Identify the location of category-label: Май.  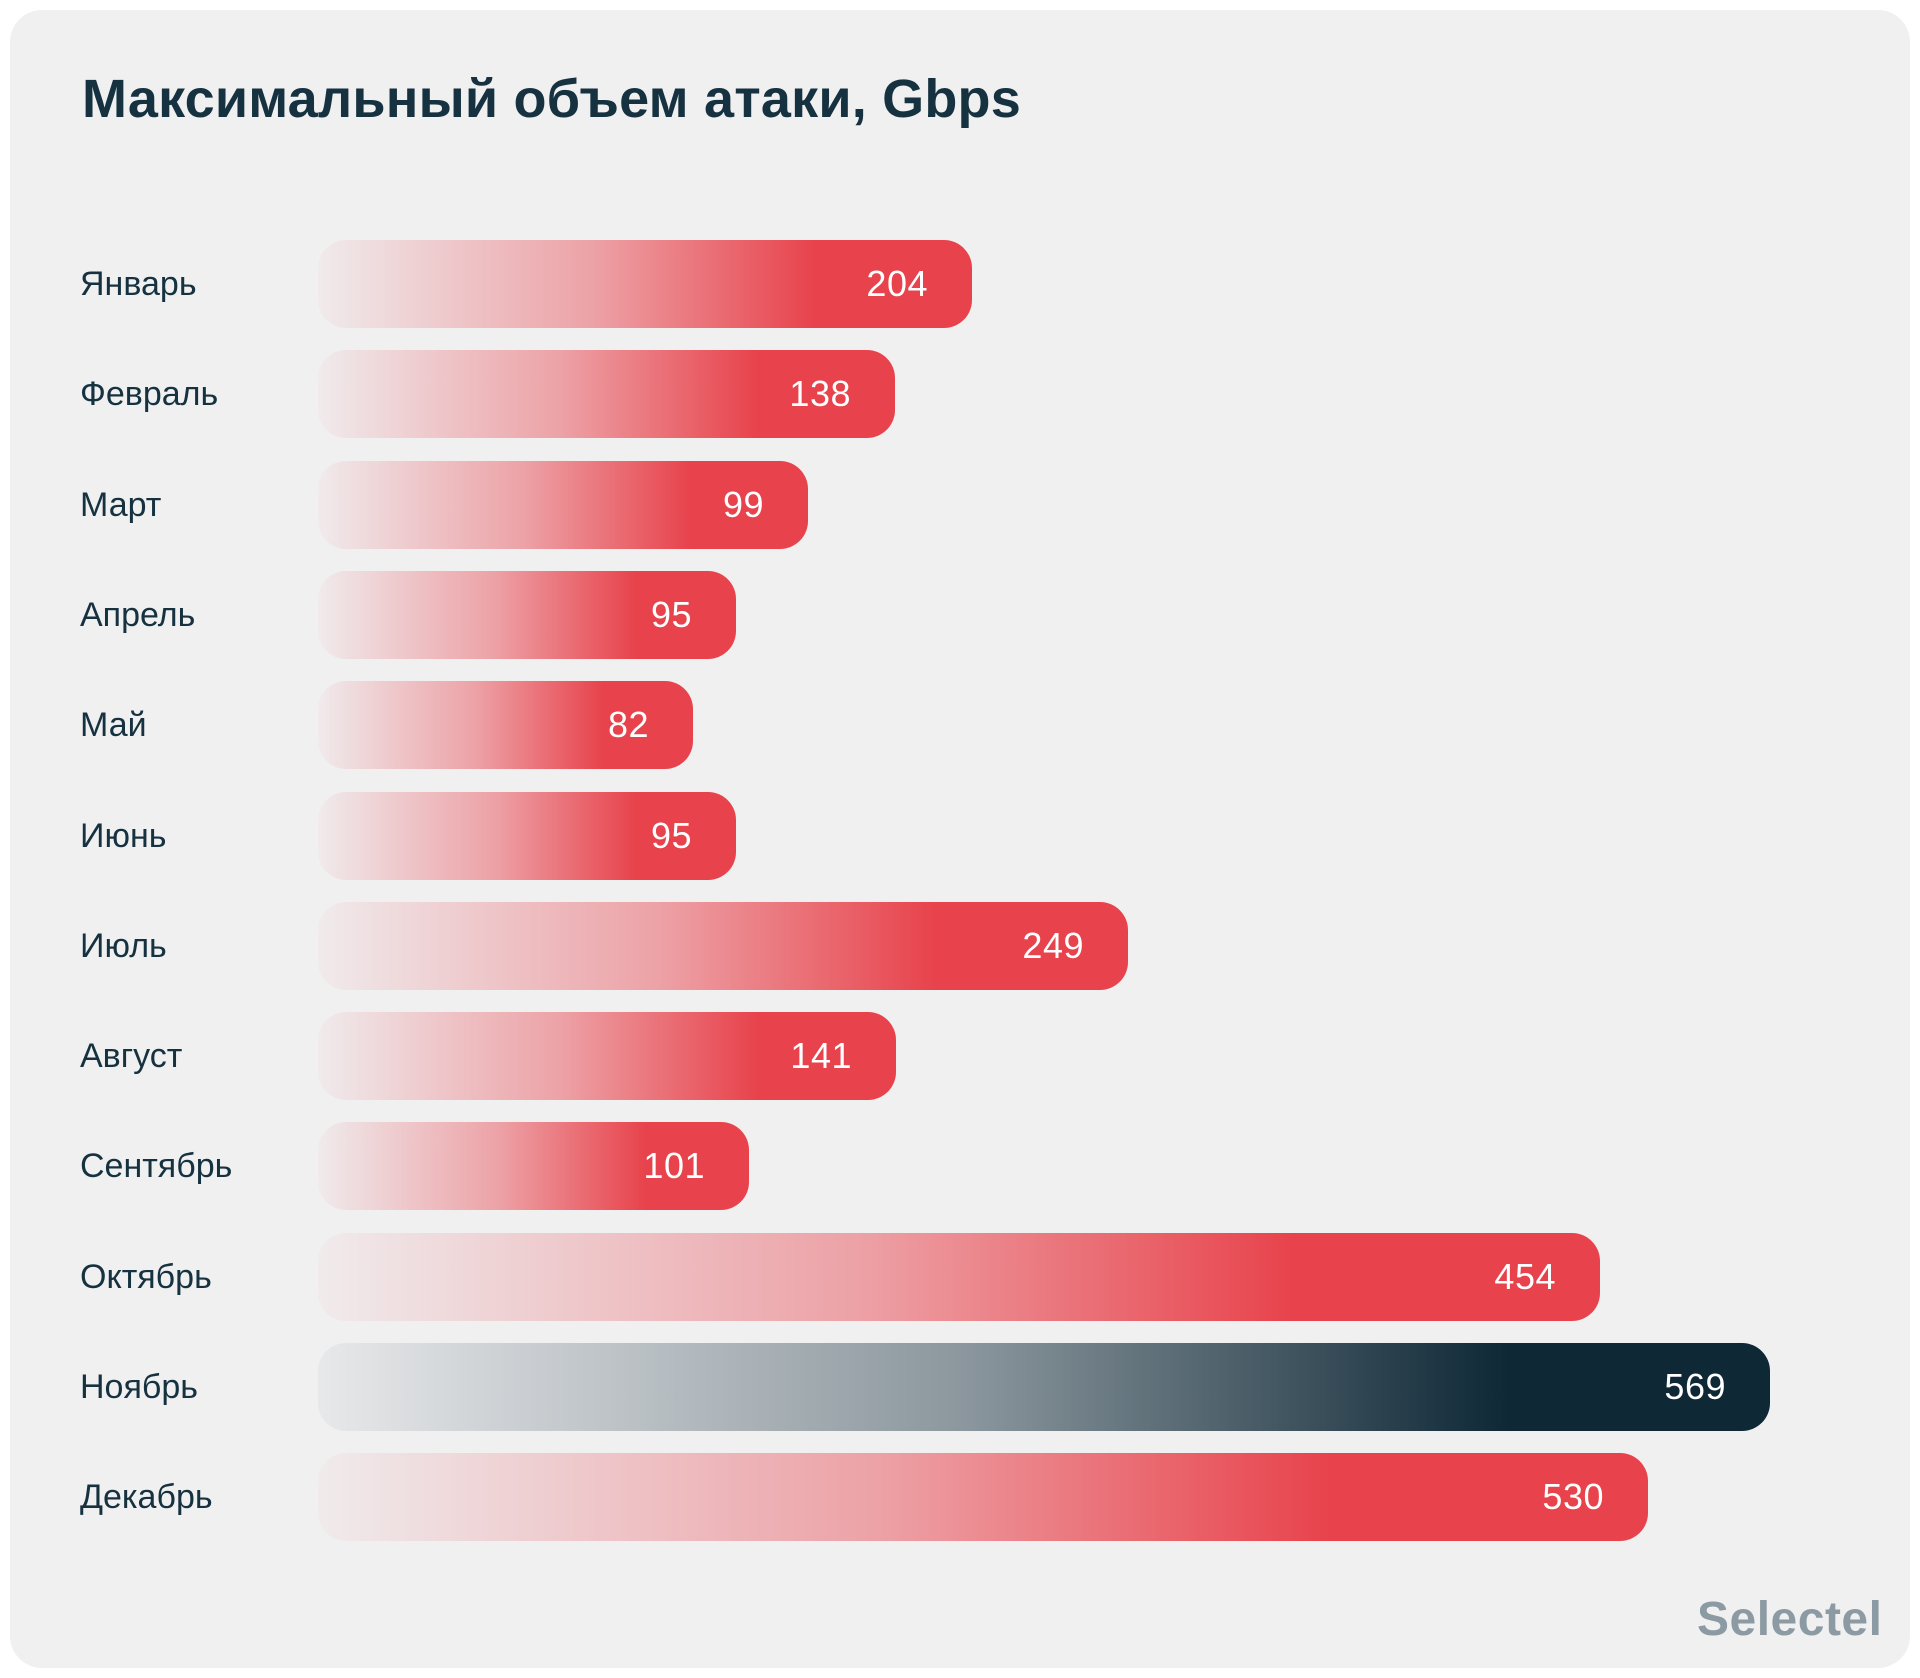
(113, 725).